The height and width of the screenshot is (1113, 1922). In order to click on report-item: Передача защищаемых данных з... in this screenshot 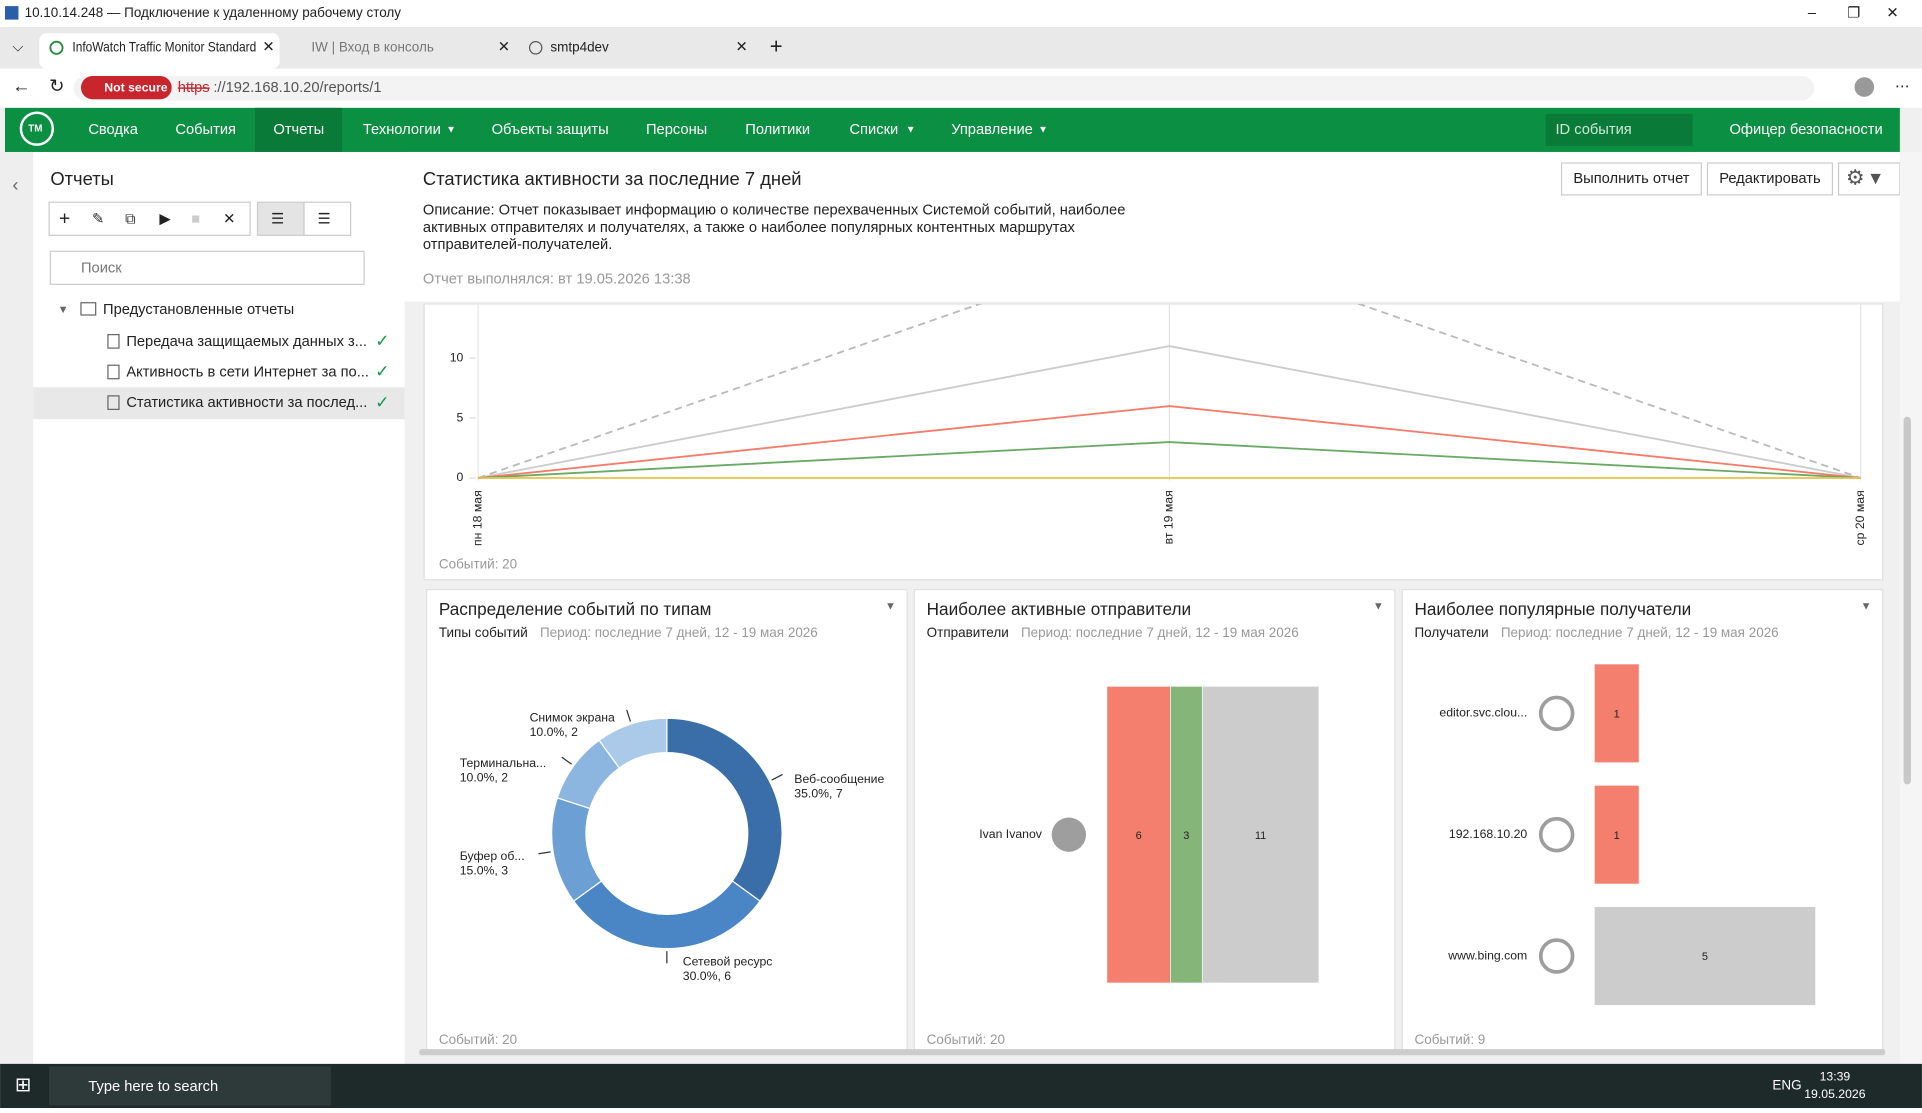, I will do `click(246, 342)`.